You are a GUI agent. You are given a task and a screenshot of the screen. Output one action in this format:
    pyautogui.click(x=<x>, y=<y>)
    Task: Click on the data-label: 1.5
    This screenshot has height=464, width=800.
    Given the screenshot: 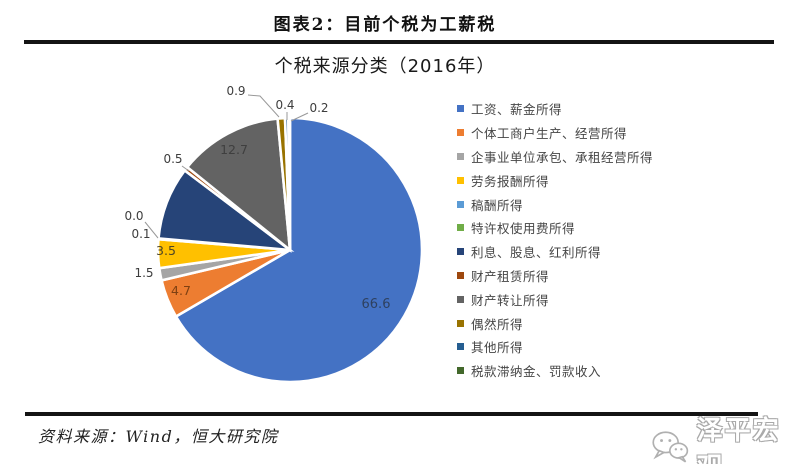 What is the action you would take?
    pyautogui.click(x=143, y=273)
    